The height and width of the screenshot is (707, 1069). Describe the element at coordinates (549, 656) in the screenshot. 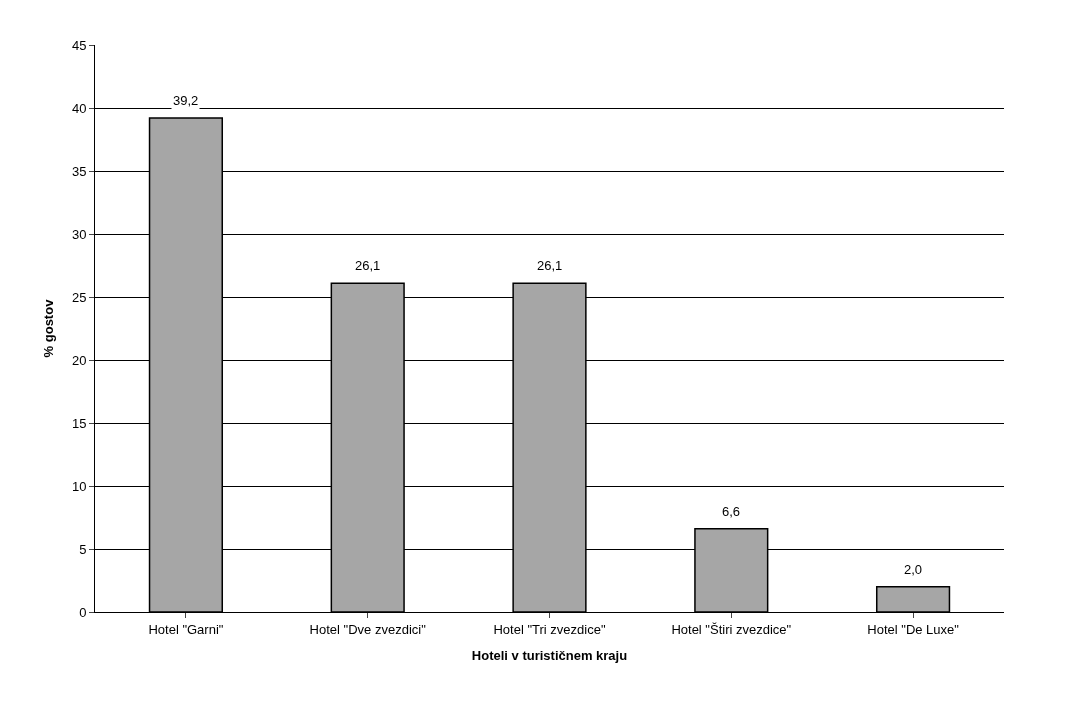

I see `x-axis-title: Hoteli v turističnem kraju` at that location.